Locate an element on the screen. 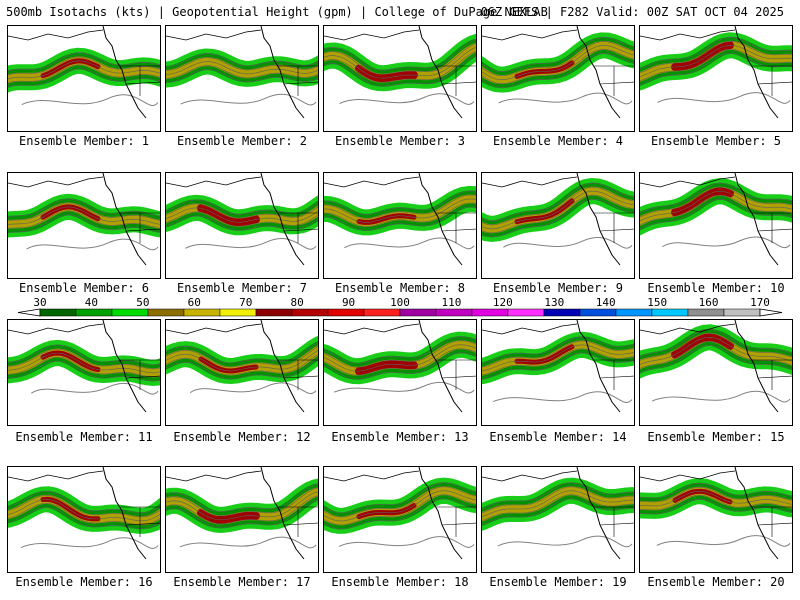 The height and width of the screenshot is (600, 800). legend-tick-label: 40 is located at coordinates (91, 302).